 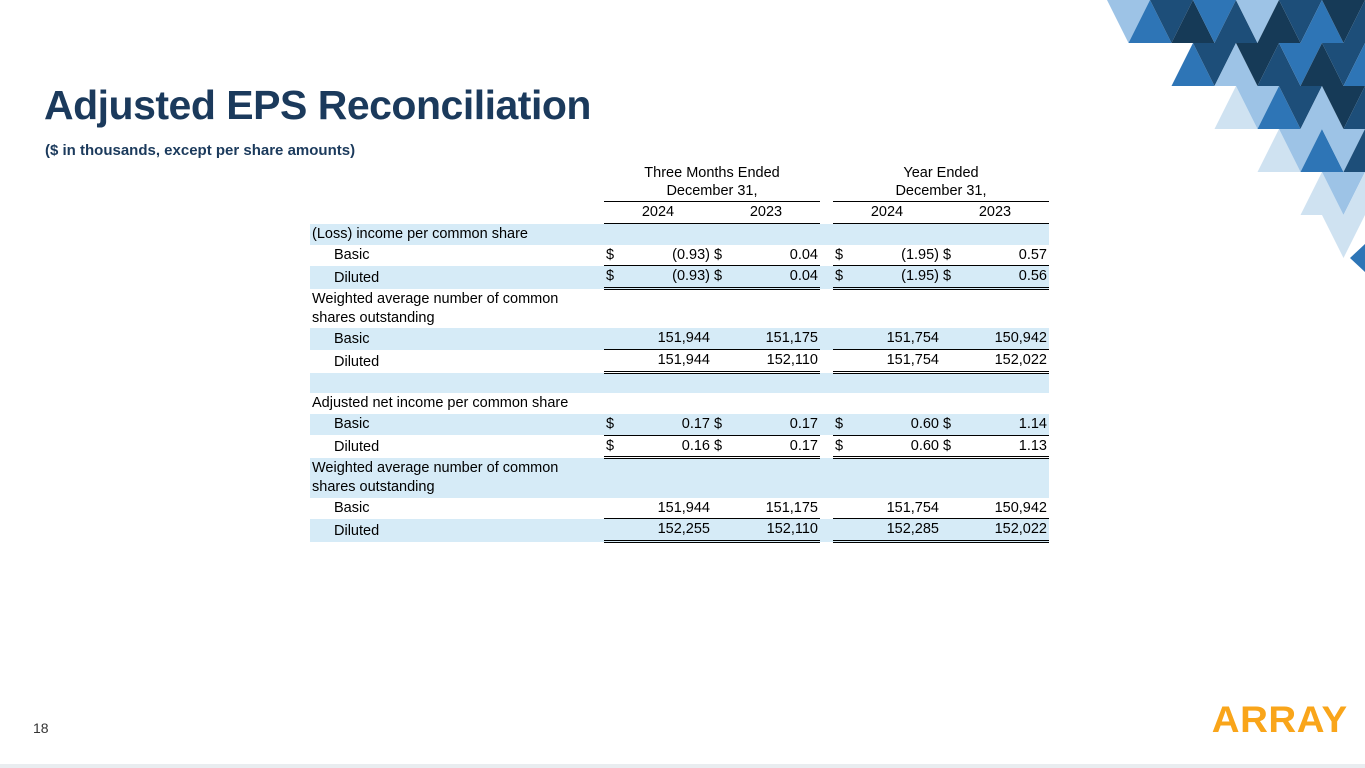 I want to click on section-row: (Loss) income per common share, so click(x=679, y=234).